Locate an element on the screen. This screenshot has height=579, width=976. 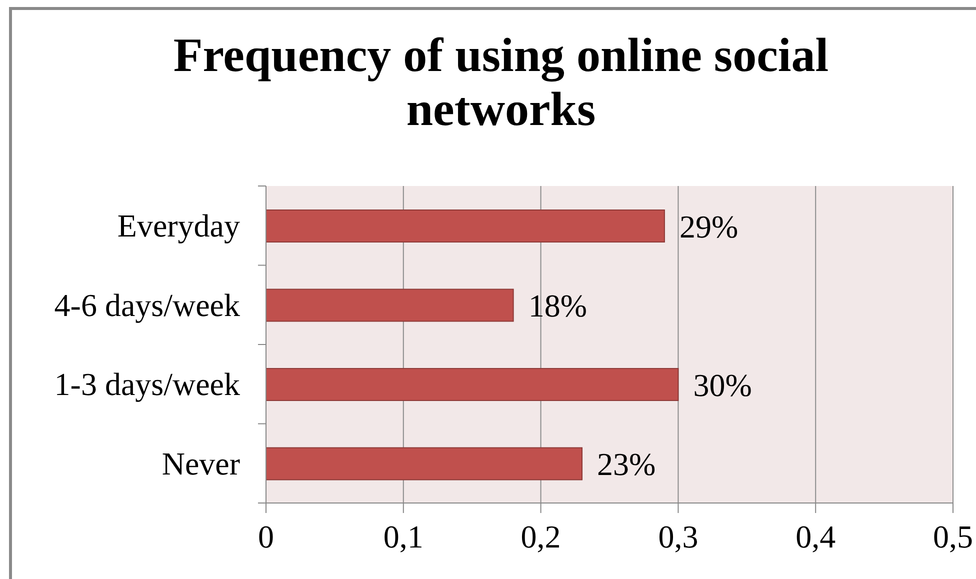
x-tick-label: 0,3 is located at coordinates (678, 536).